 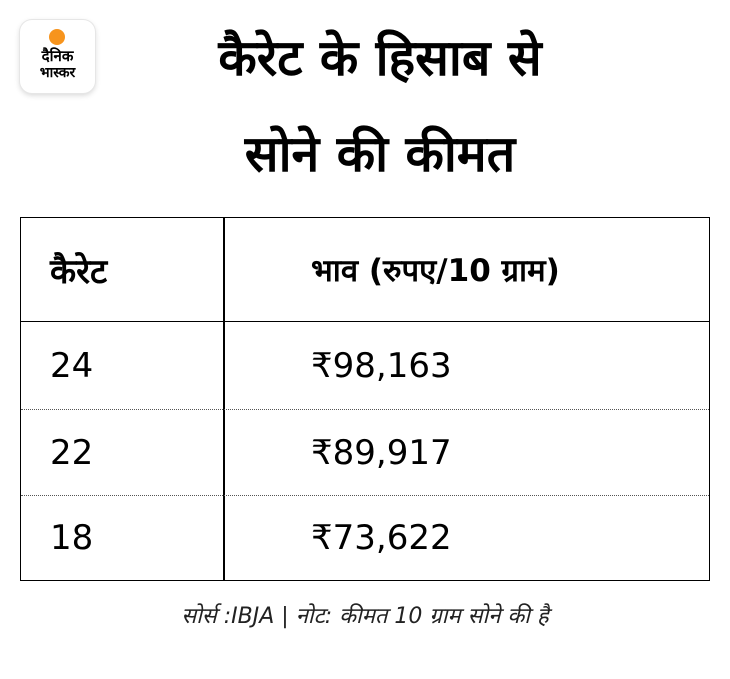 I want to click on price-cell: ₹89,917, so click(x=381, y=452).